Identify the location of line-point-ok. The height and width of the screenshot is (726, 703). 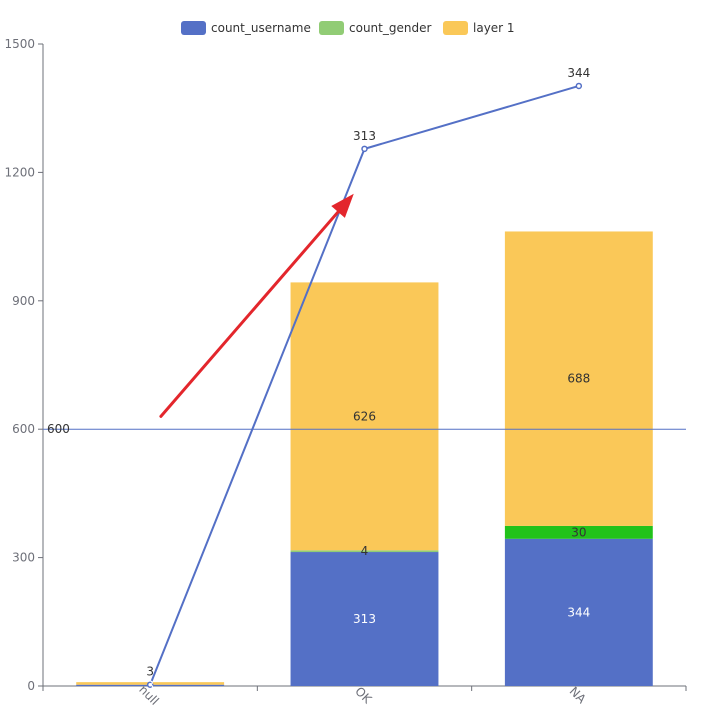
(364, 149).